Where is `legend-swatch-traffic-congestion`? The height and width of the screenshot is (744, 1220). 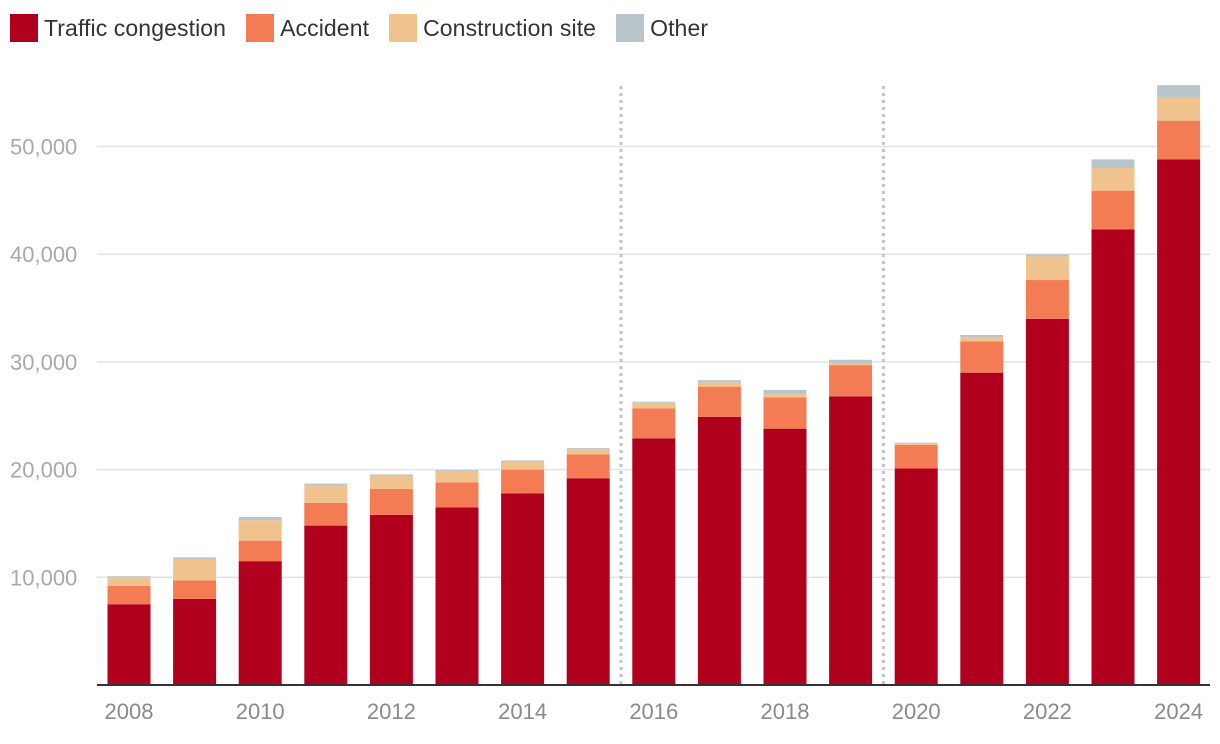 legend-swatch-traffic-congestion is located at coordinates (24, 28).